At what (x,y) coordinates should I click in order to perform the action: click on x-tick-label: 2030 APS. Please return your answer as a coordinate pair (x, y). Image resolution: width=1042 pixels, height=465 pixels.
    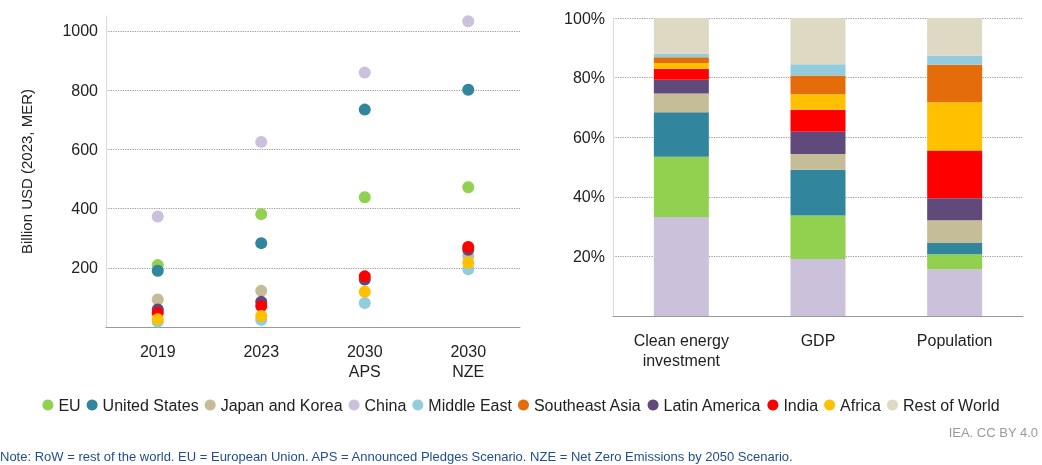
    Looking at the image, I should click on (364, 361).